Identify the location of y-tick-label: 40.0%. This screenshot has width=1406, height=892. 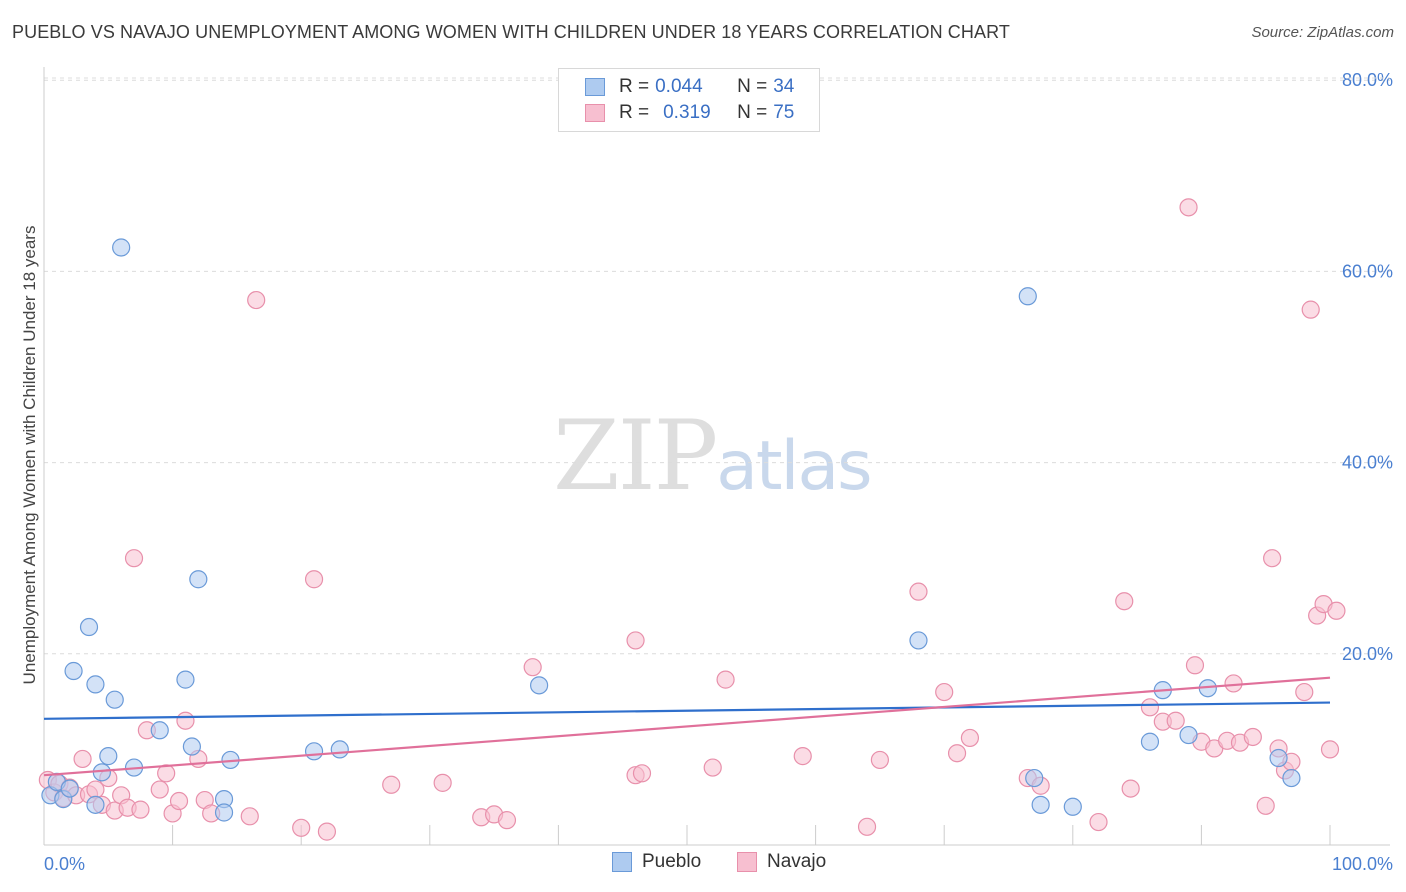
(1367, 463).